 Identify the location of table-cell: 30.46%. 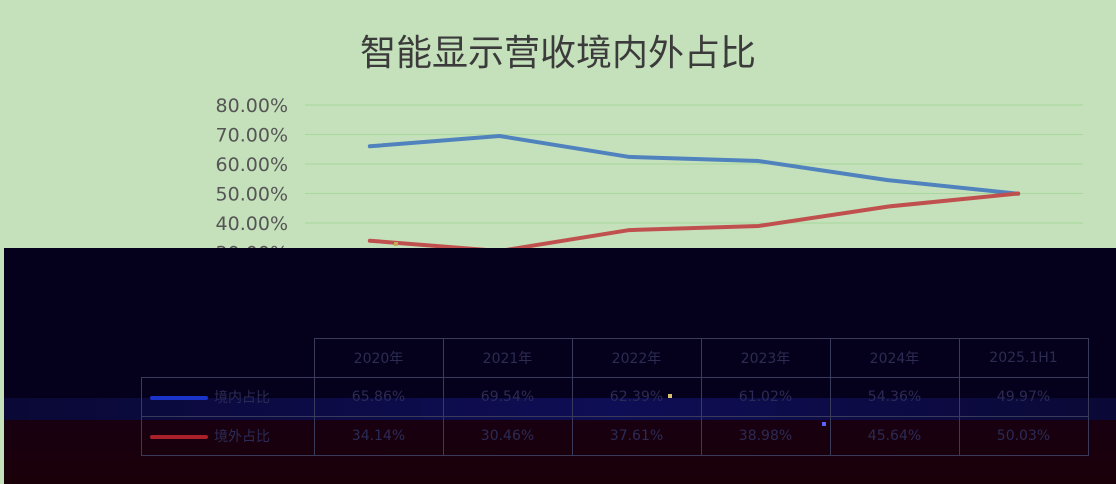
(507, 436).